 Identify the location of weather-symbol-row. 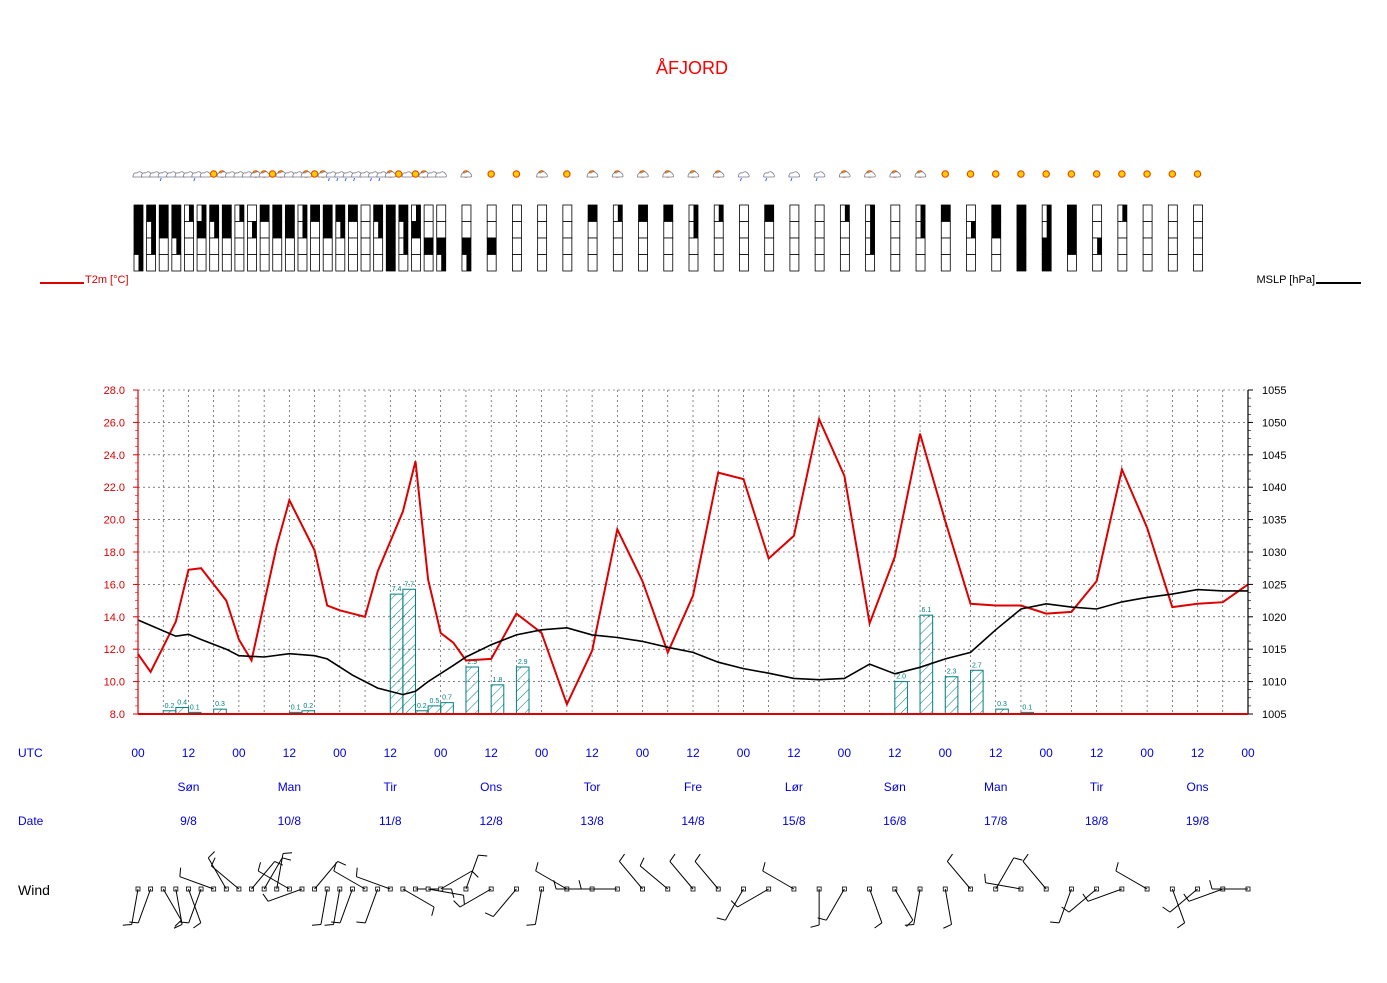
(667, 176).